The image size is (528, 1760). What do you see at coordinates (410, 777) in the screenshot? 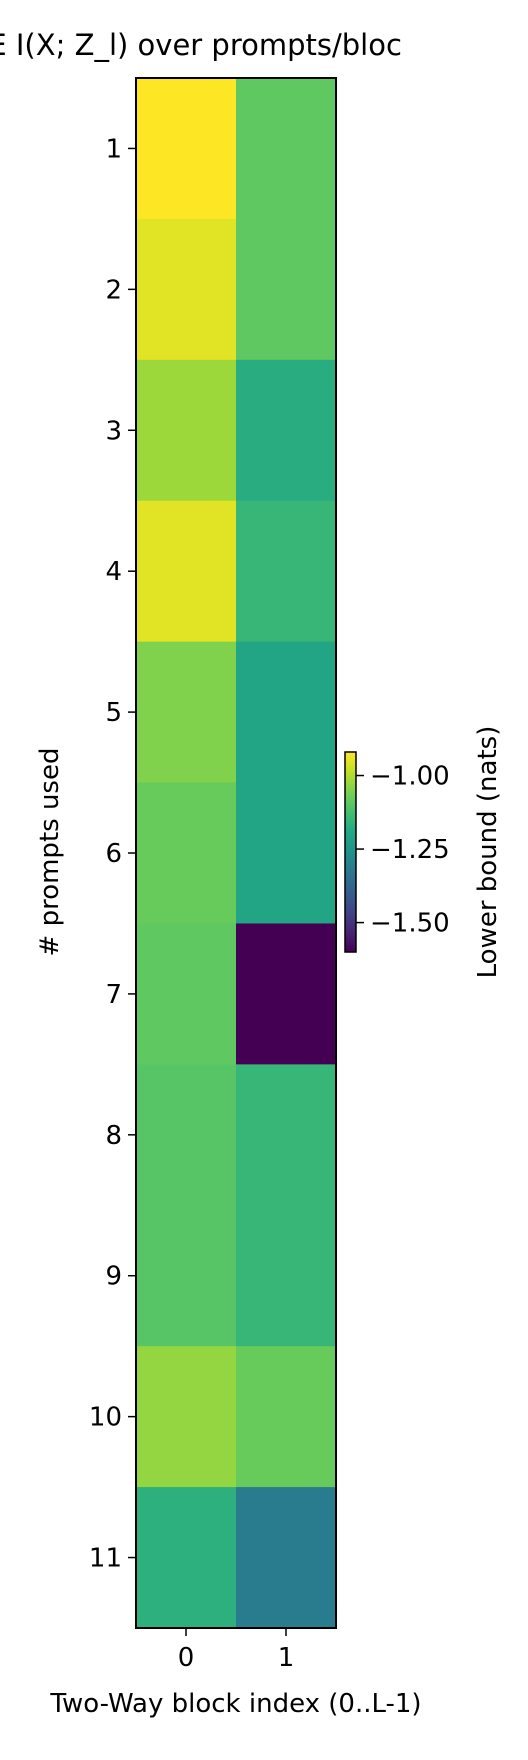
I see `colorbar-tick-label: −1.00` at bounding box center [410, 777].